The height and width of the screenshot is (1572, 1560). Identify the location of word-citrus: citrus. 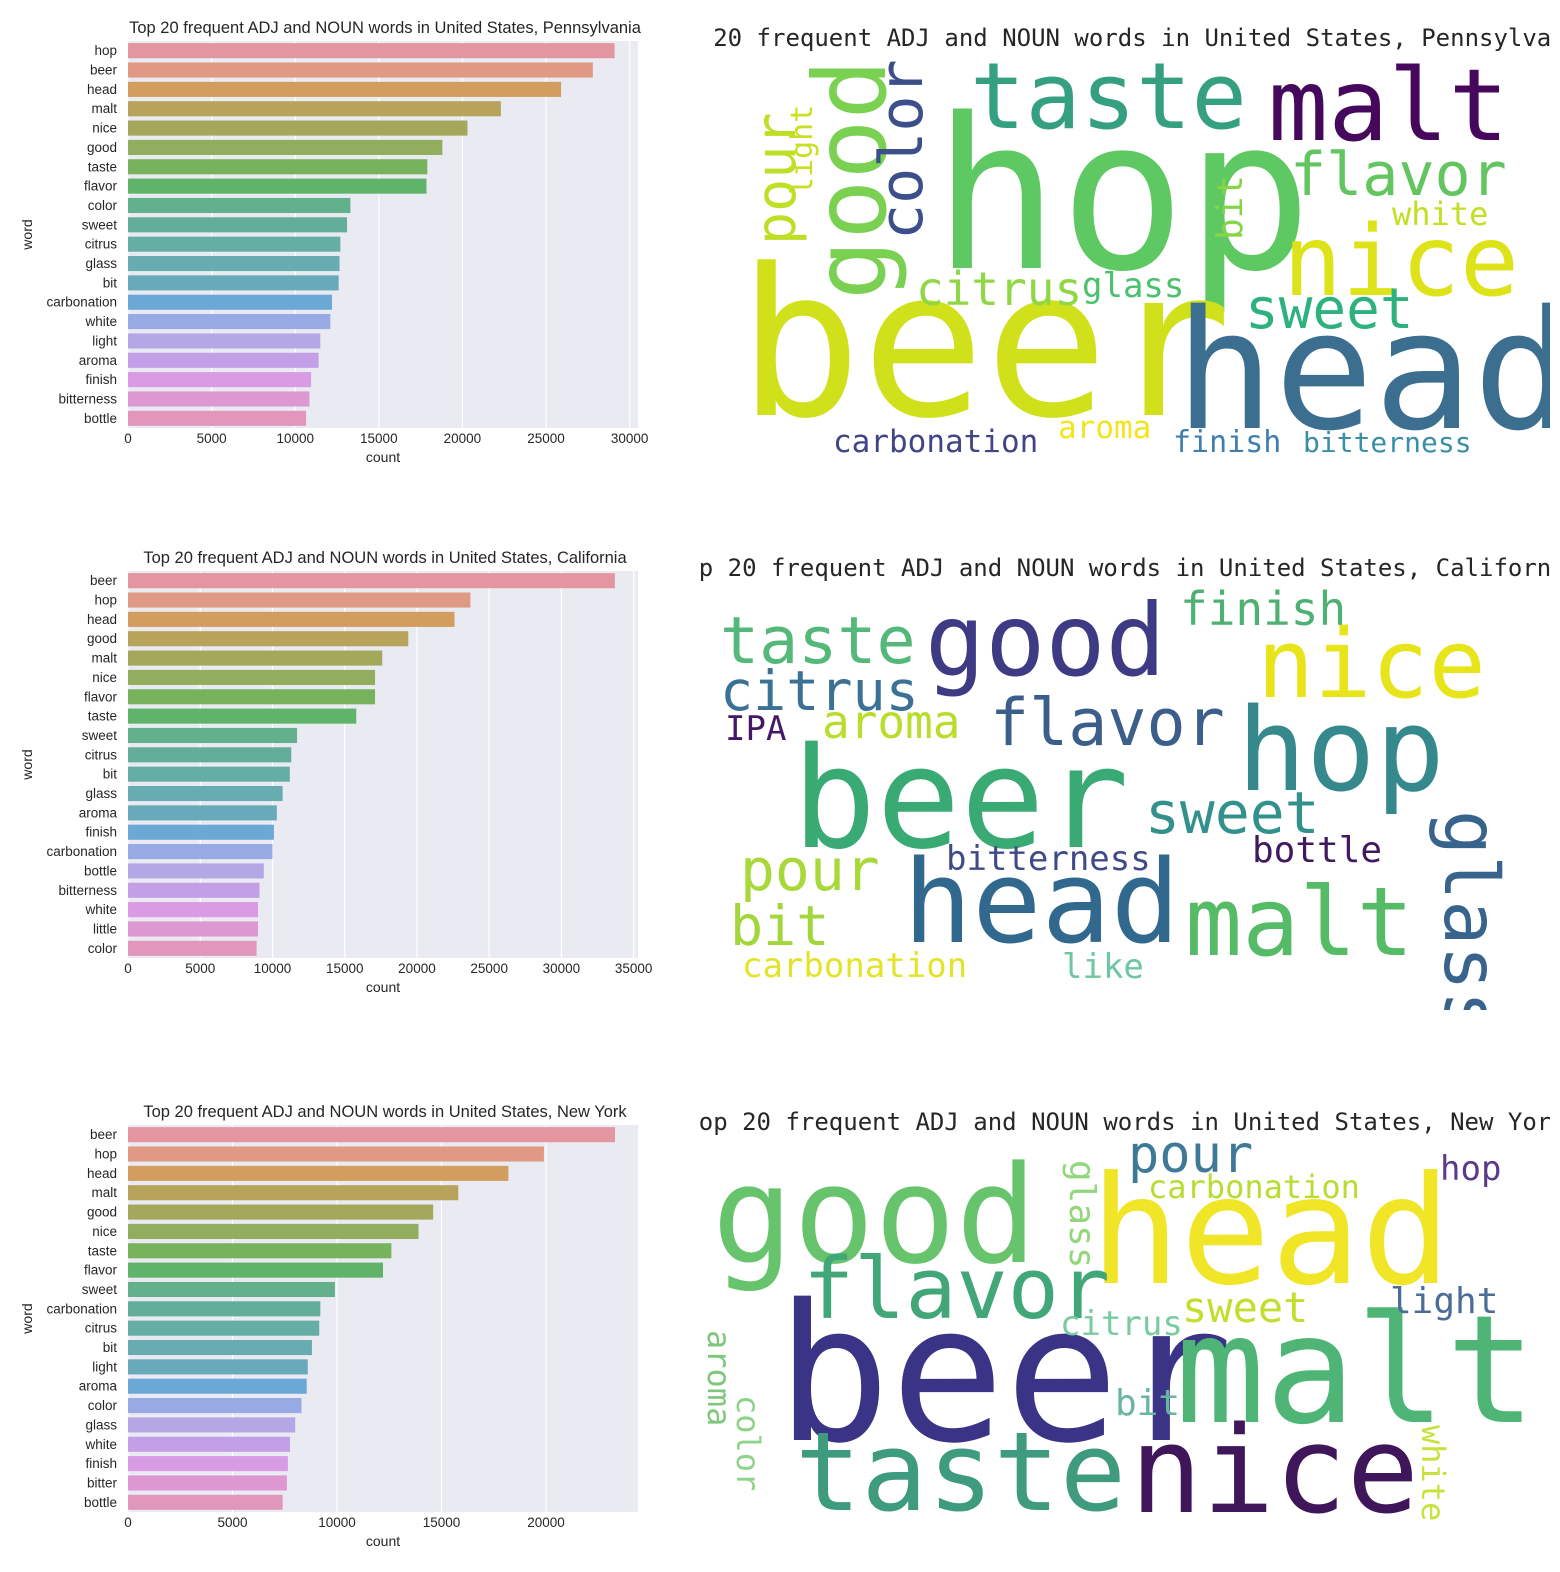
(819, 691).